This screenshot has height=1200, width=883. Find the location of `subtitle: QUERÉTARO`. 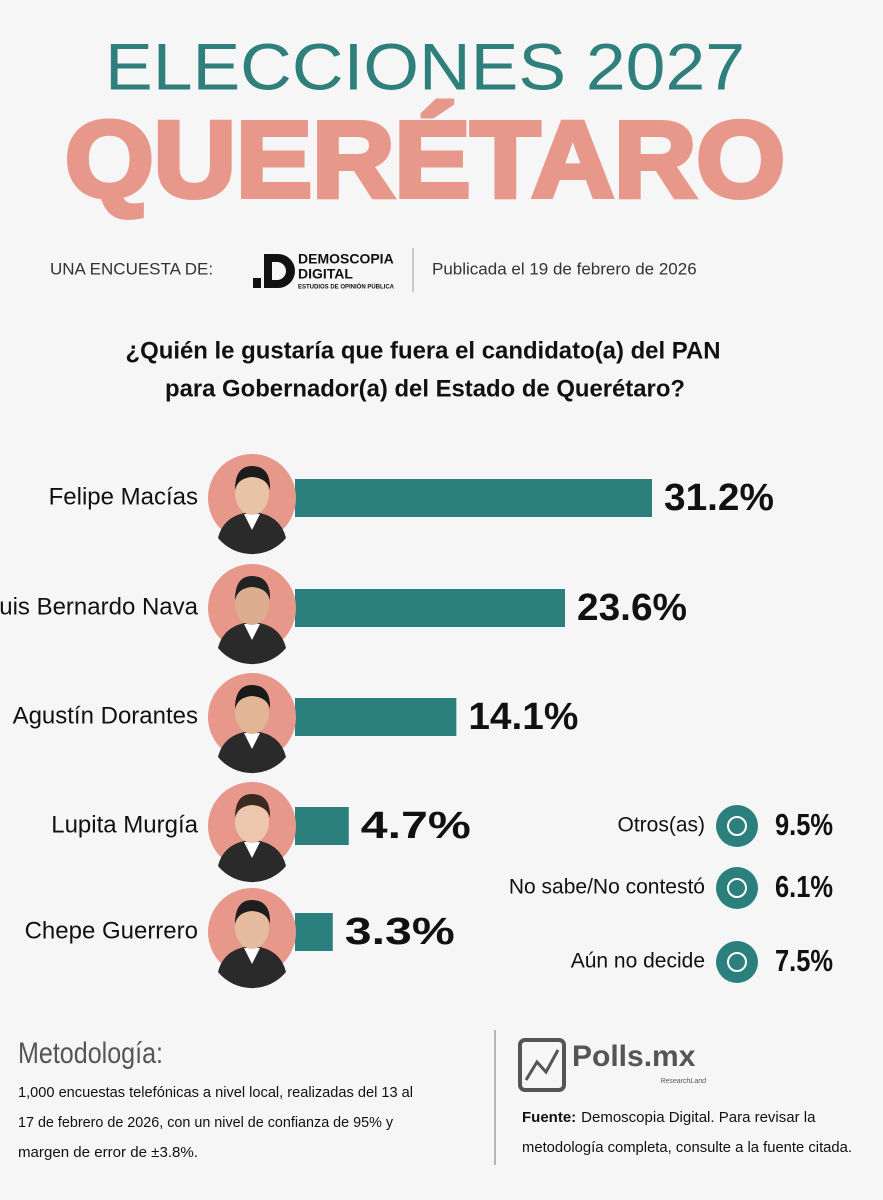

subtitle: QUERÉTARO is located at coordinates (425, 159).